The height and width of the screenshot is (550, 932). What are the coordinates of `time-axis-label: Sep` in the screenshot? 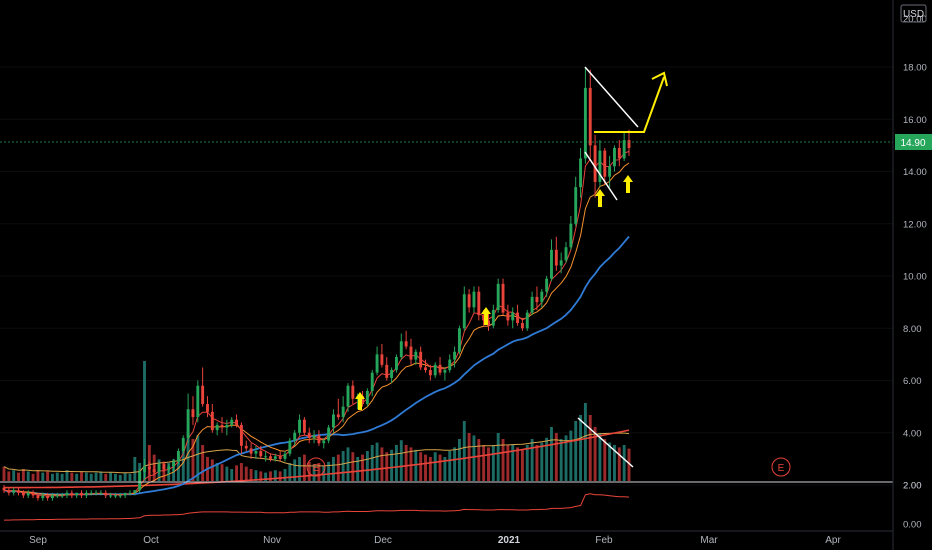 It's located at (38, 540).